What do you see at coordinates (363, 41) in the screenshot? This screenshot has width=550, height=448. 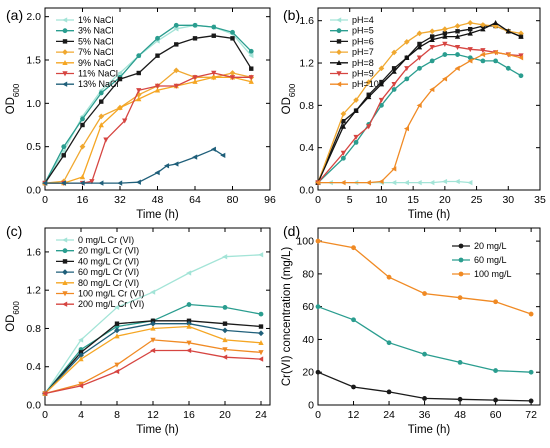 I see `legend-label: pH=6` at bounding box center [363, 41].